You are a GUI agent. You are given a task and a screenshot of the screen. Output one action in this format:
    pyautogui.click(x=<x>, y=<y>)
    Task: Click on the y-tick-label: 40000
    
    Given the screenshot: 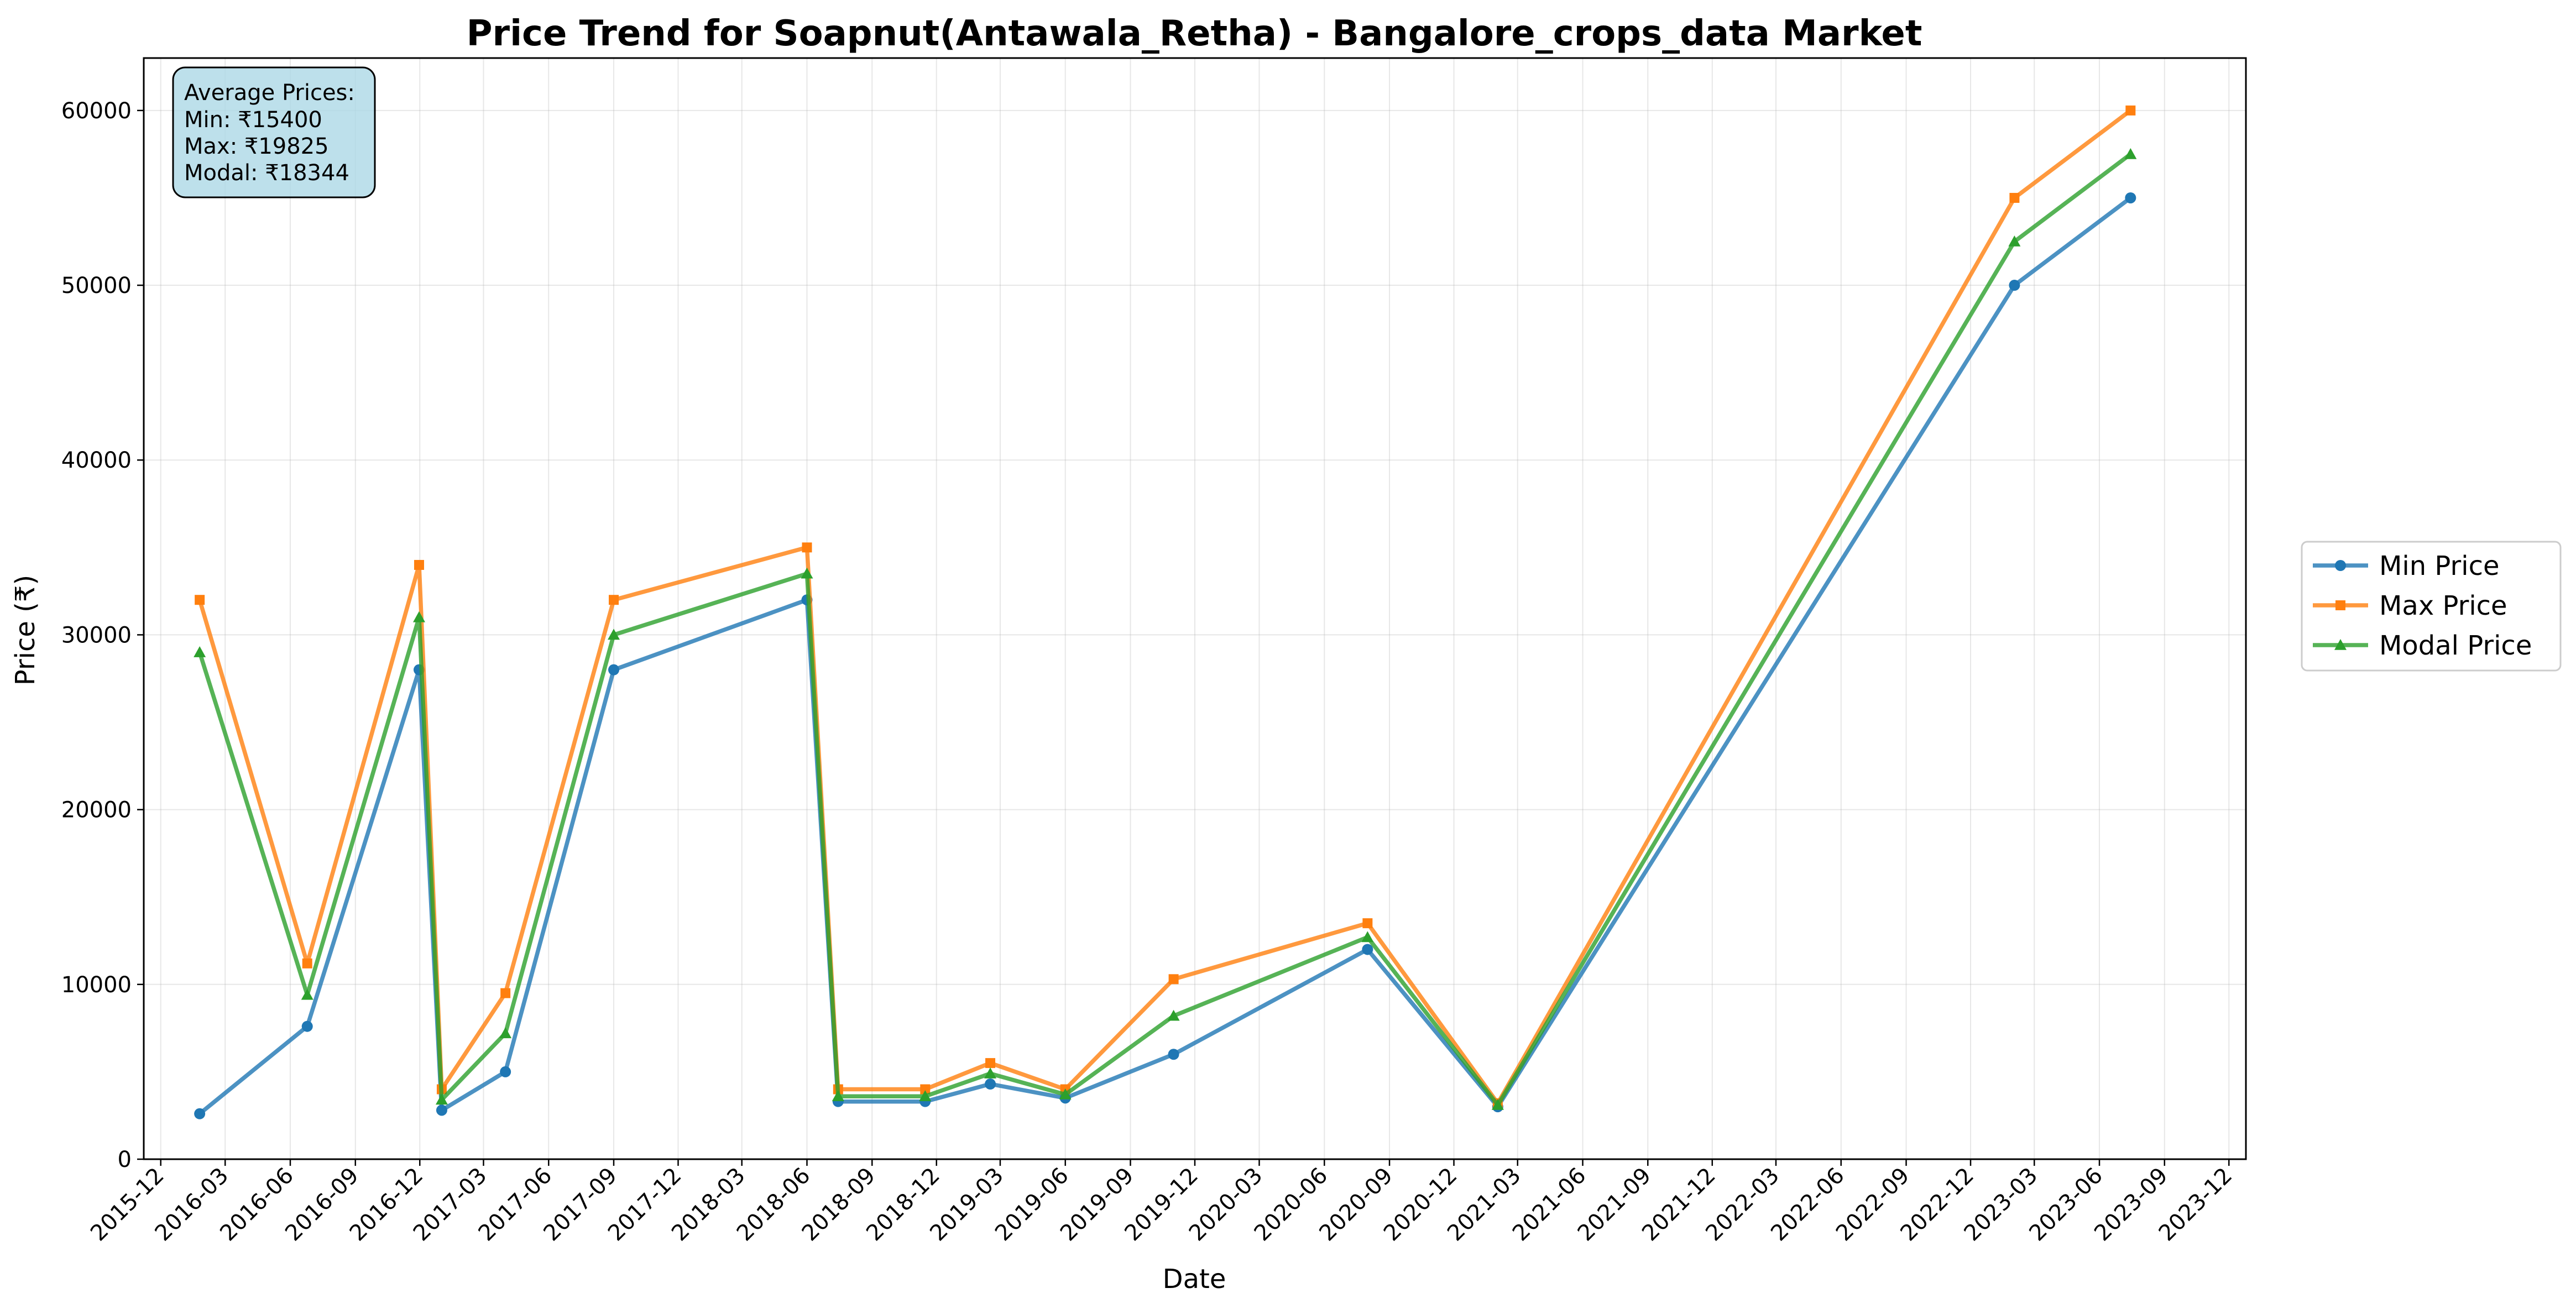 What is the action you would take?
    pyautogui.click(x=96, y=461)
    